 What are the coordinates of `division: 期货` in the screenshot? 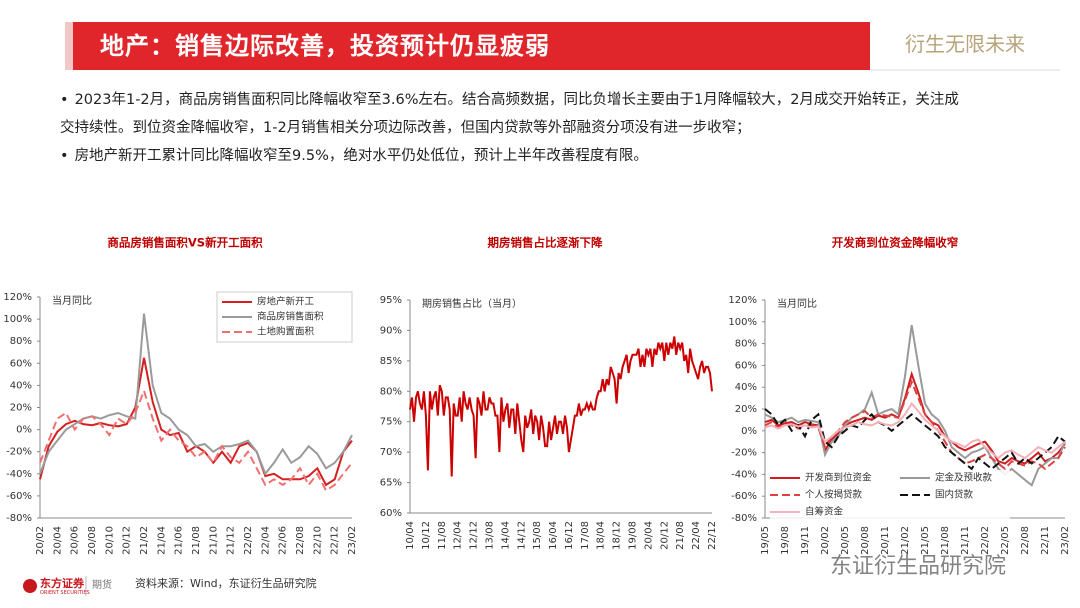 It's located at (102, 585).